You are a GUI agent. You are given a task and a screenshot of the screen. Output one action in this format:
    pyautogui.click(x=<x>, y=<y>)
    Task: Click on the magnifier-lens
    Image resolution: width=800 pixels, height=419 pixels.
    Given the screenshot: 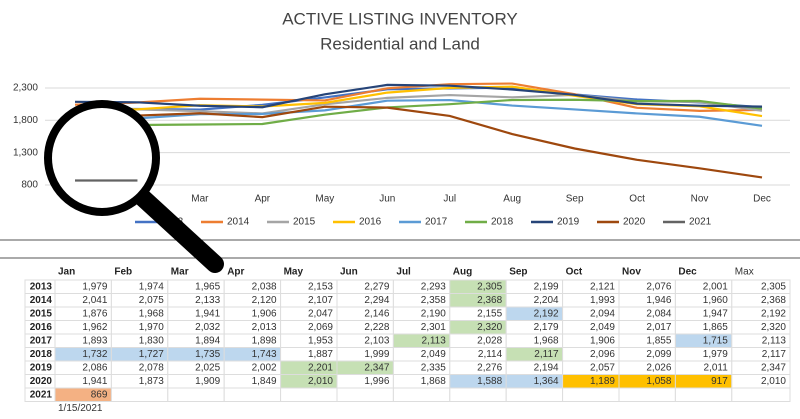 What is the action you would take?
    pyautogui.click(x=102, y=158)
    